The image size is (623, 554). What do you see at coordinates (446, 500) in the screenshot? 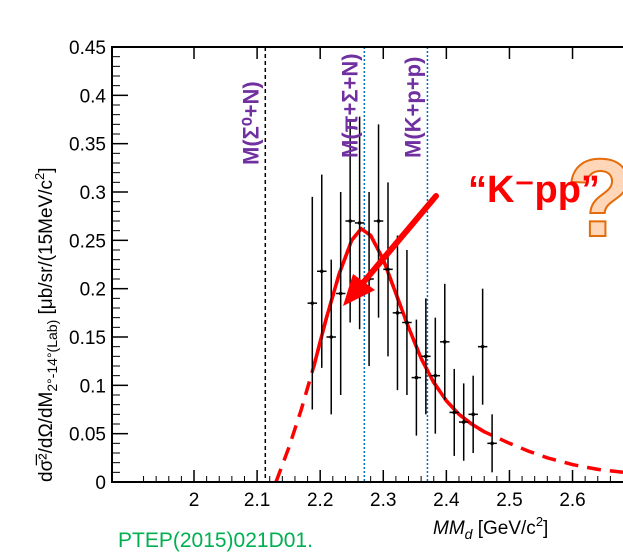
I see `x-tick-label: 2.4` at bounding box center [446, 500].